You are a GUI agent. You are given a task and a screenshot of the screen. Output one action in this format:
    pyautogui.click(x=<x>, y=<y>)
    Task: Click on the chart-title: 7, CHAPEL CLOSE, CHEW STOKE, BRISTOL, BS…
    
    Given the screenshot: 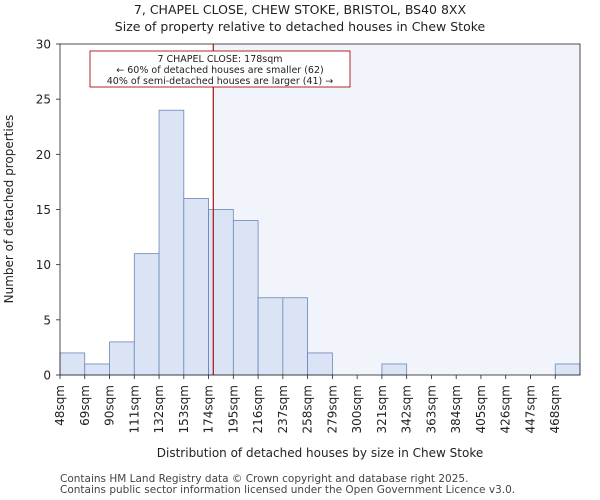 What is the action you would take?
    pyautogui.click(x=300, y=9)
    